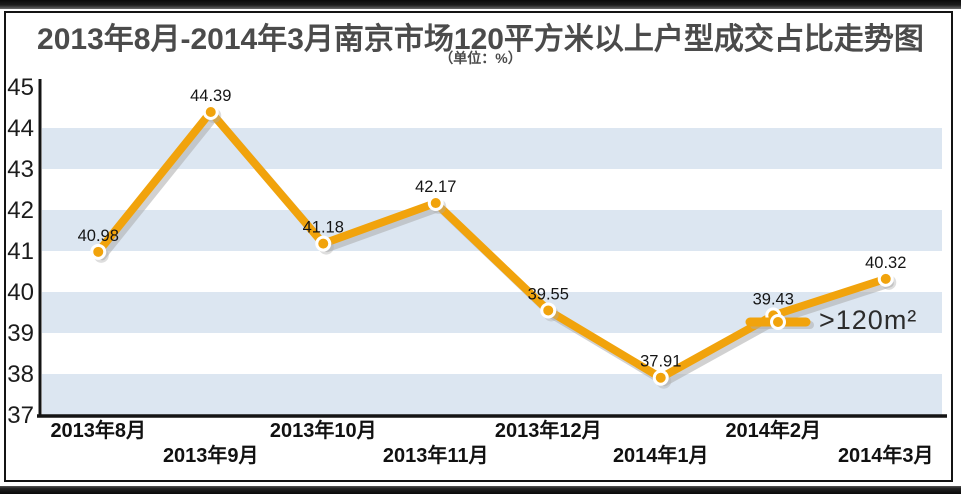 Image resolution: width=961 pixels, height=494 pixels. I want to click on data-point-label: 41.18, so click(323, 228).